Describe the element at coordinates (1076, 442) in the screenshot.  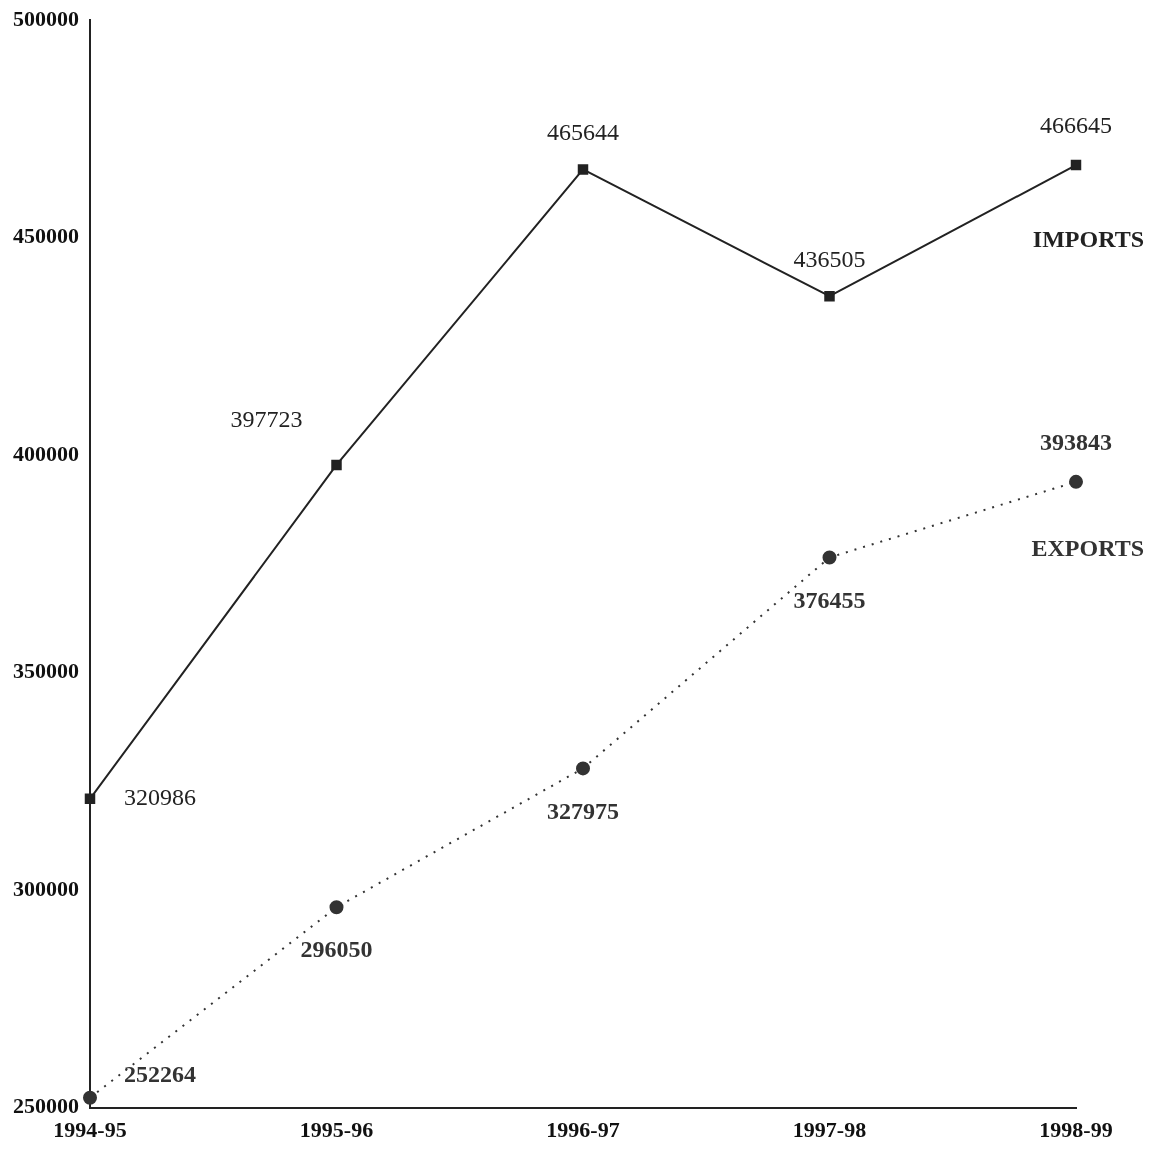
I see `data-label: 393843` at that location.